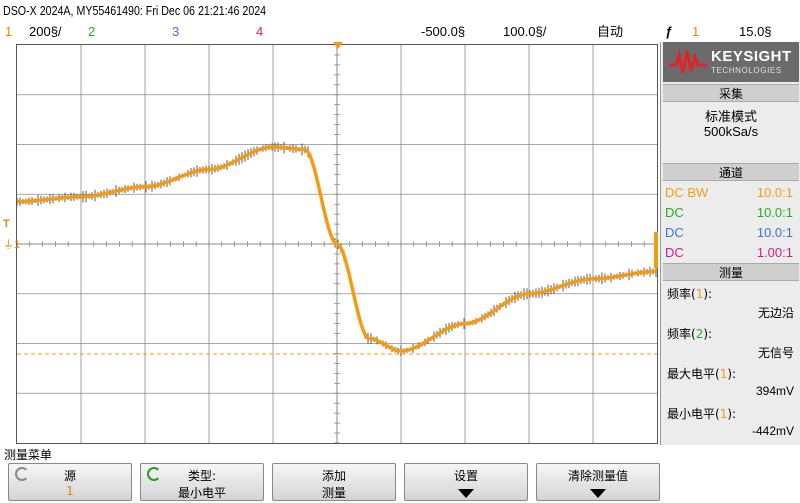 The height and width of the screenshot is (503, 800). What do you see at coordinates (28, 455) in the screenshot?
I see `menu-title: 测量菜单` at bounding box center [28, 455].